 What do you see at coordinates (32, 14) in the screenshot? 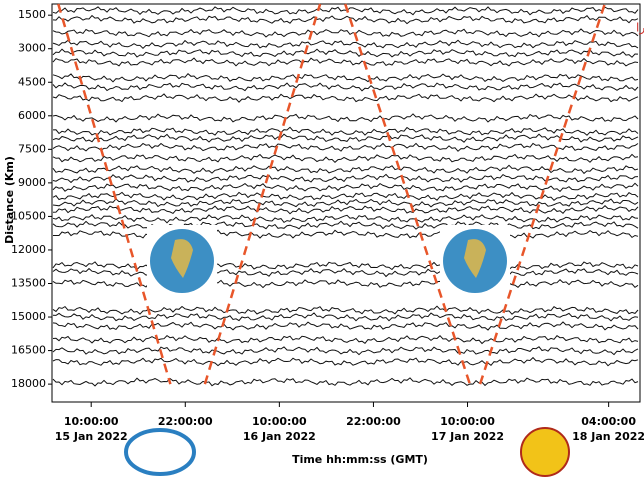
I see `y-tick-label: 1500` at bounding box center [32, 14].